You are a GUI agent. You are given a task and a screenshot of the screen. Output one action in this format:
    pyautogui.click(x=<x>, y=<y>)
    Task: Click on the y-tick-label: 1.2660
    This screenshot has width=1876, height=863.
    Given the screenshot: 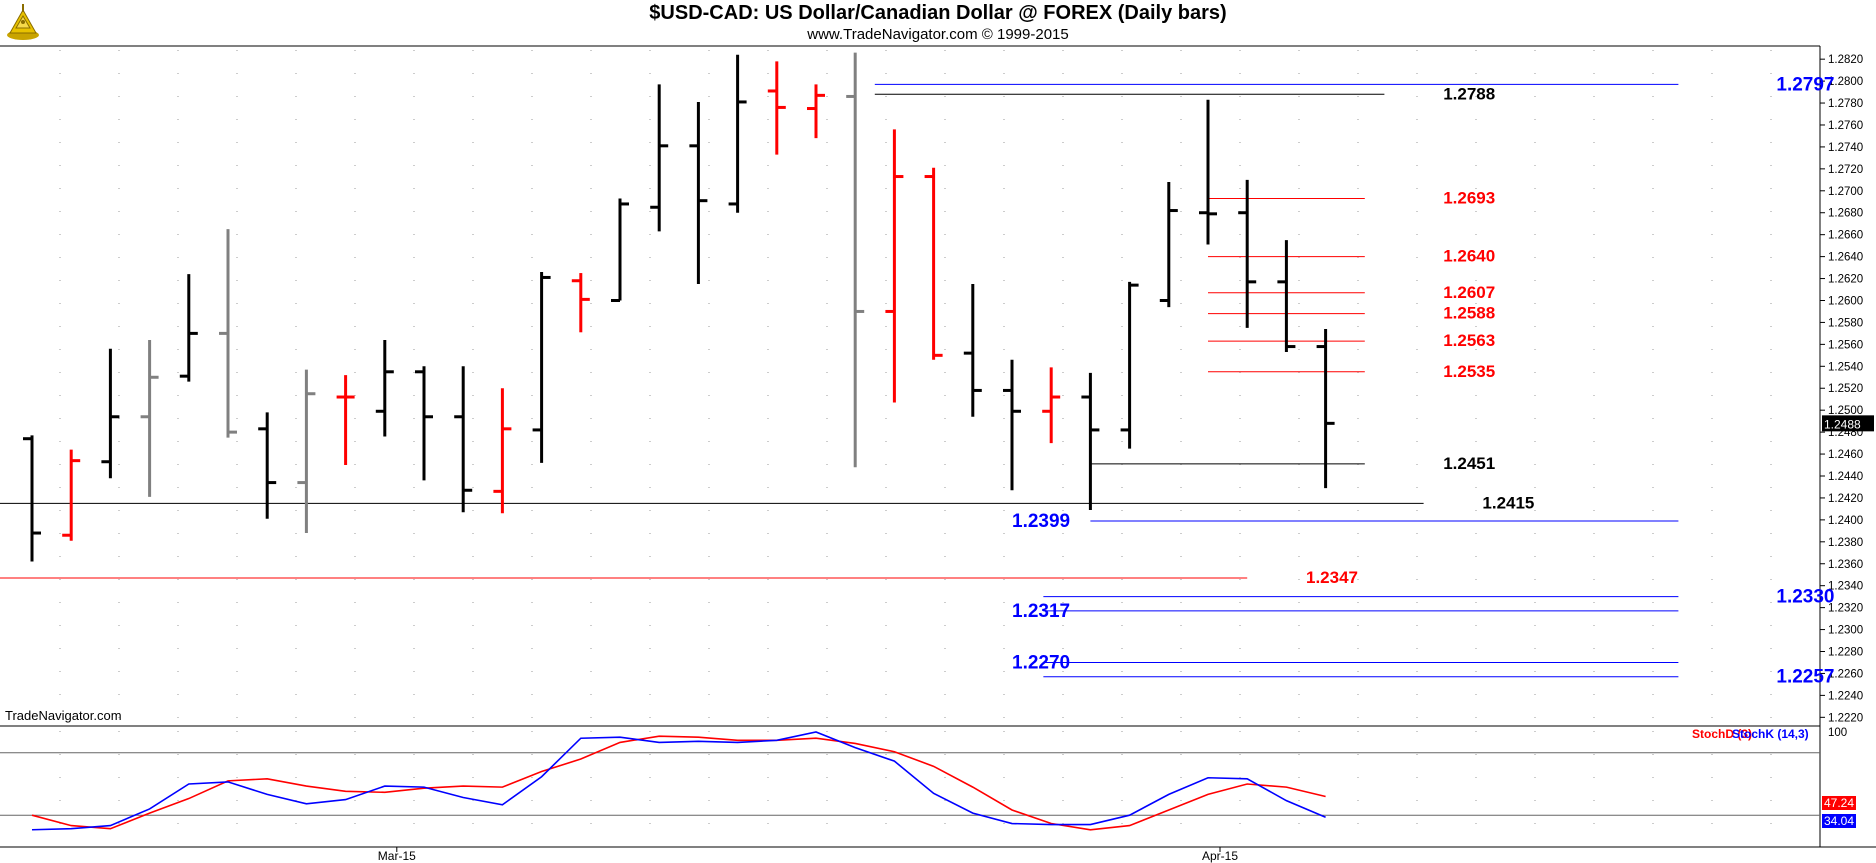 What is the action you would take?
    pyautogui.click(x=1845, y=236)
    